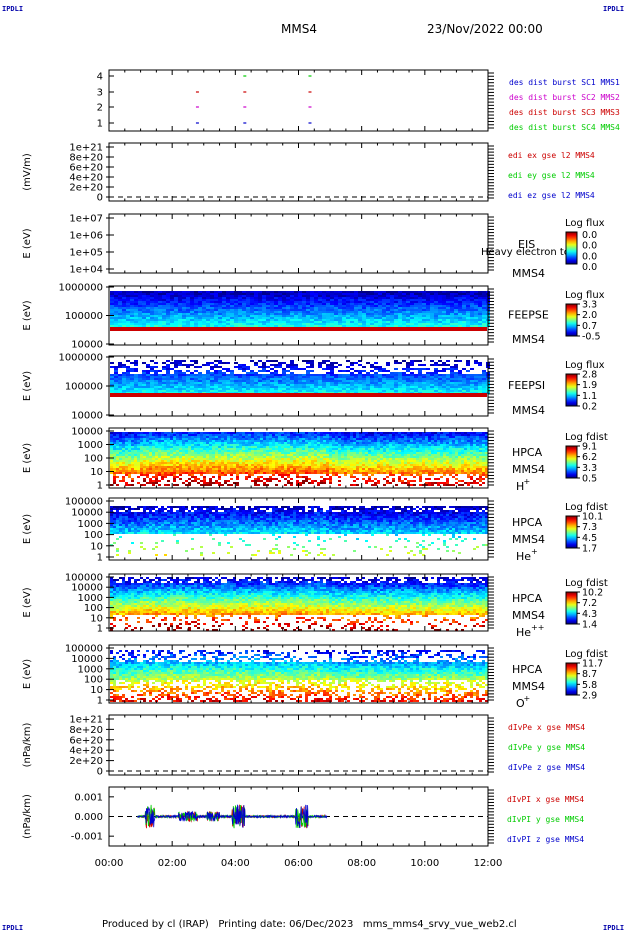 The width and height of the screenshot is (630, 934). What do you see at coordinates (592, 517) in the screenshot?
I see `colorbar-tick: 10.1` at bounding box center [592, 517].